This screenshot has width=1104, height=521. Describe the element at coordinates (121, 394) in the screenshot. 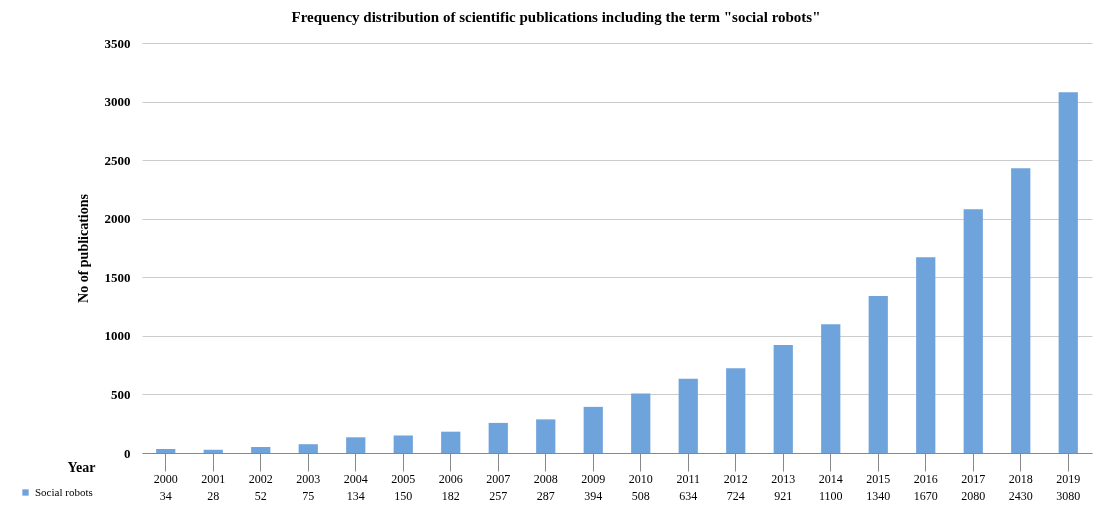

I see `y-tick-label: 500` at that location.